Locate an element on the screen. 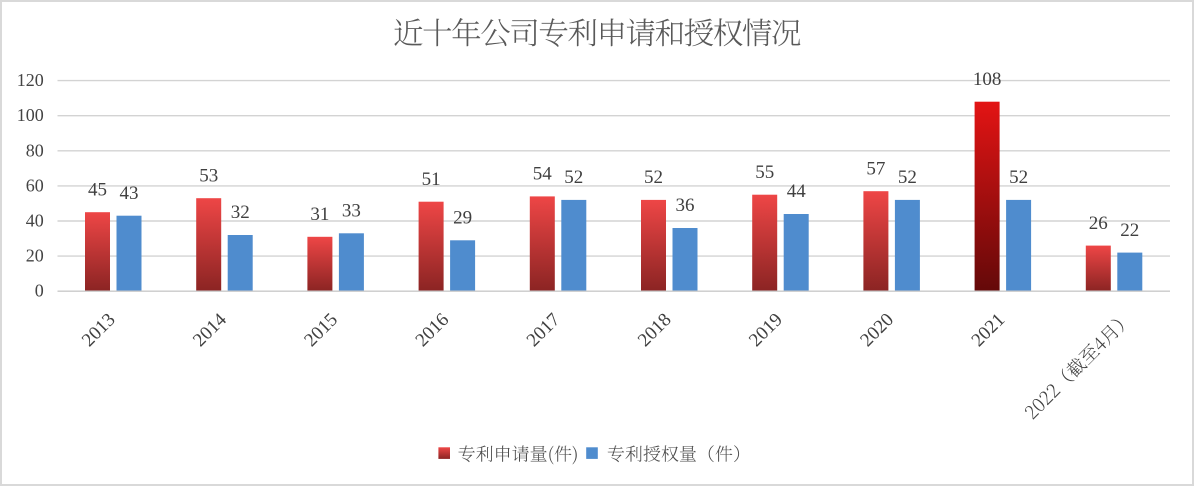 The width and height of the screenshot is (1194, 491). svg-text: 22 is located at coordinates (1129, 230).